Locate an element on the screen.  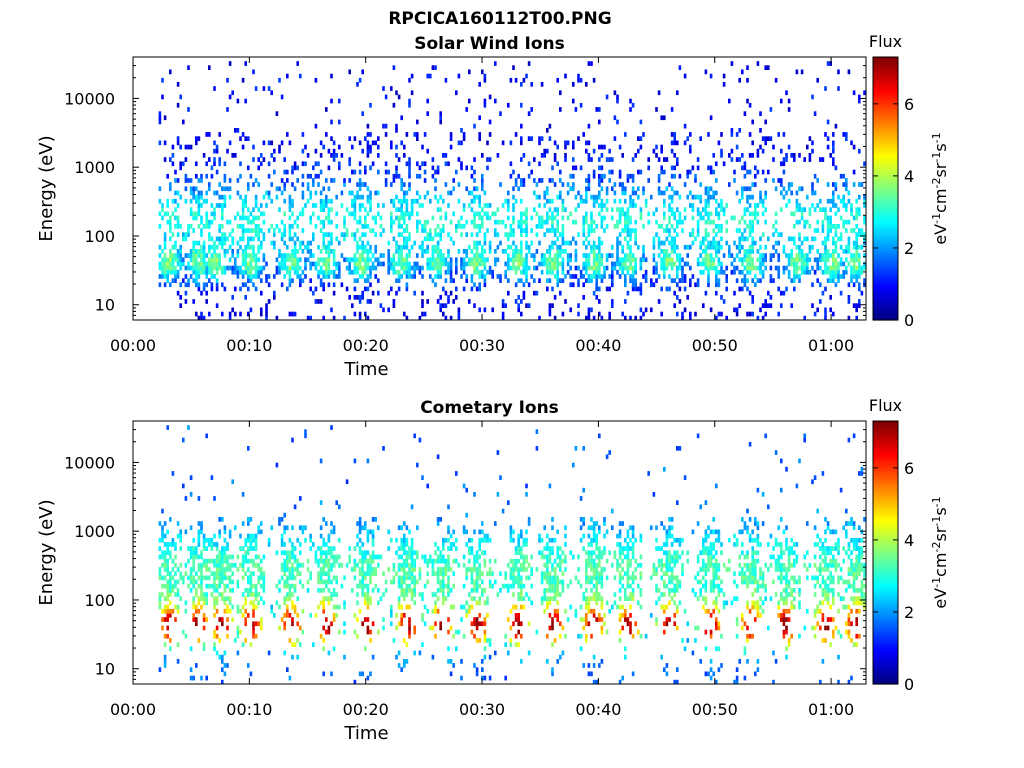
x-tick-label: 01:00 is located at coordinates (831, 345).